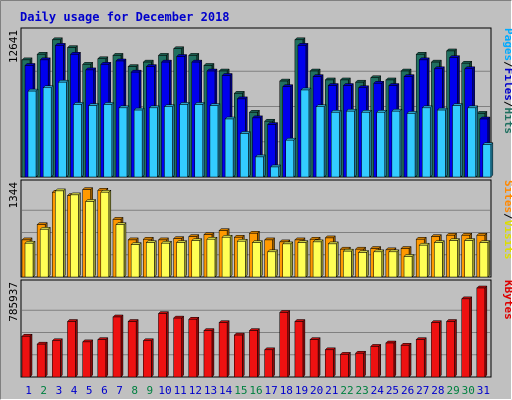 Image resolution: width=512 pixels, height=400 pixels. Describe the element at coordinates (422, 390) in the screenshot. I see `day-label: 27` at that location.